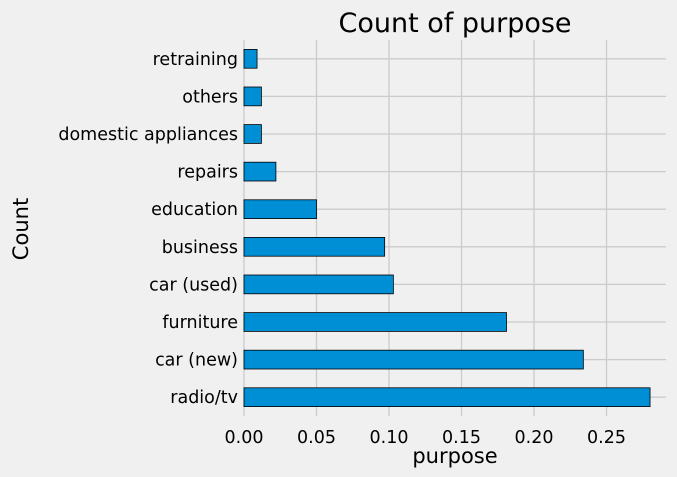  Describe the element at coordinates (454, 456) in the screenshot. I see `x-axis-label: purpose` at that location.